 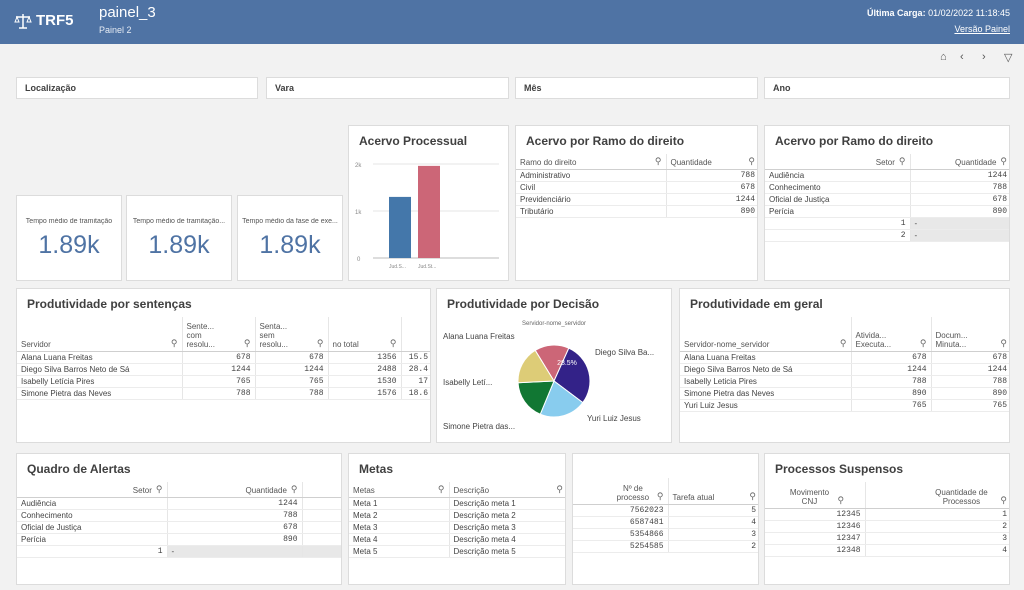 What do you see at coordinates (44, 20) in the screenshot?
I see `trf5-logo: TRF5` at bounding box center [44, 20].